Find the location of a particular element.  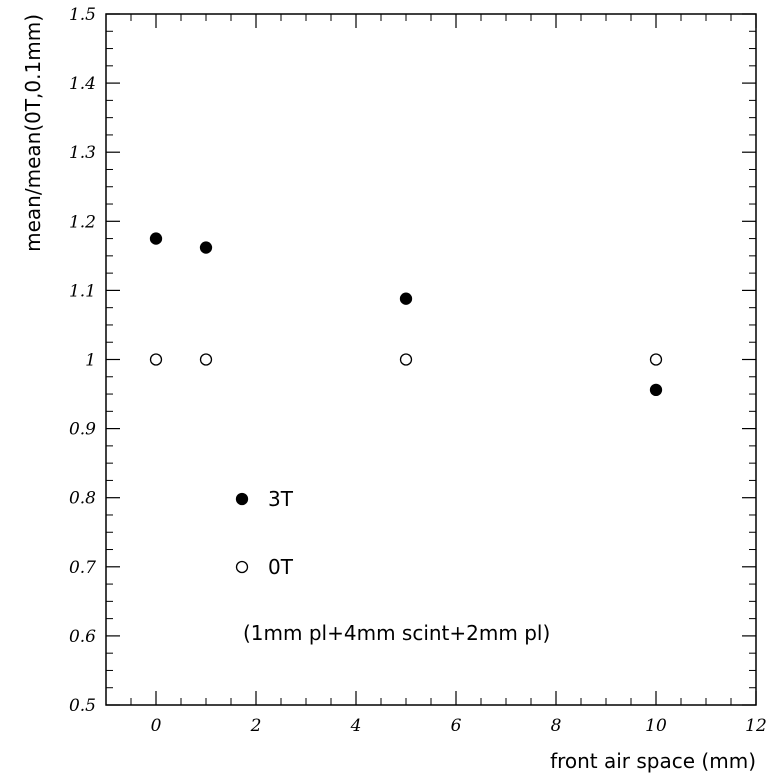

y-tick-label: 1.1 is located at coordinates (82, 291).